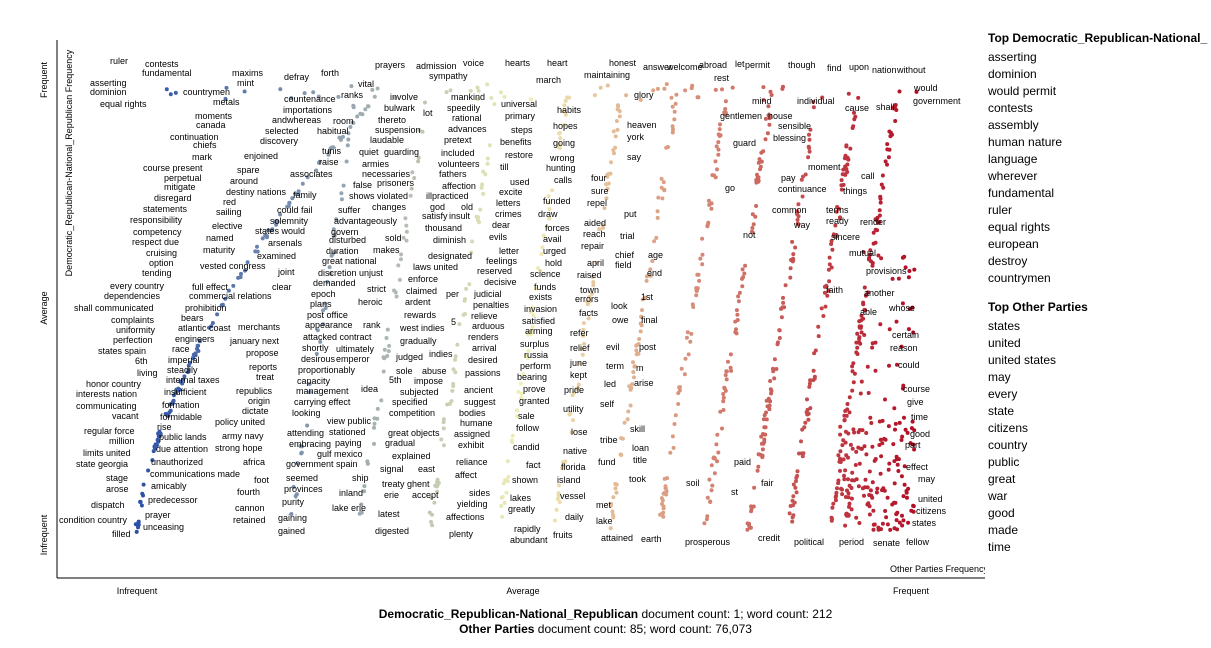 The height and width of the screenshot is (648, 1211). Describe the element at coordinates (1002, 479) in the screenshot. I see `top-b-term: great` at that location.